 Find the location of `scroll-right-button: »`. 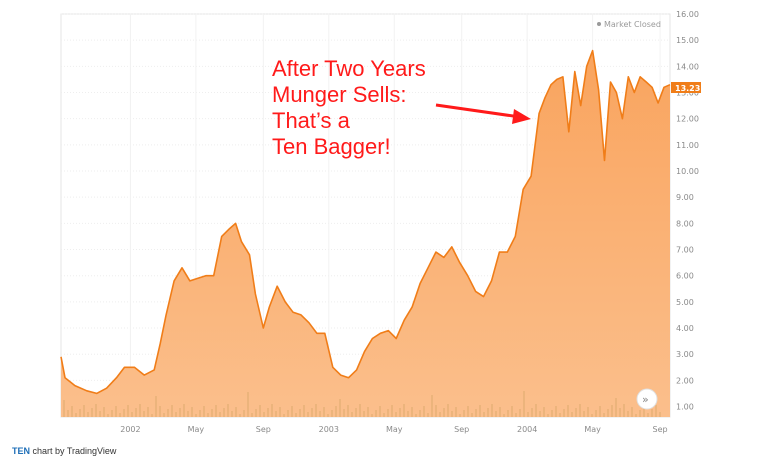

scroll-right-button: » is located at coordinates (647, 399).